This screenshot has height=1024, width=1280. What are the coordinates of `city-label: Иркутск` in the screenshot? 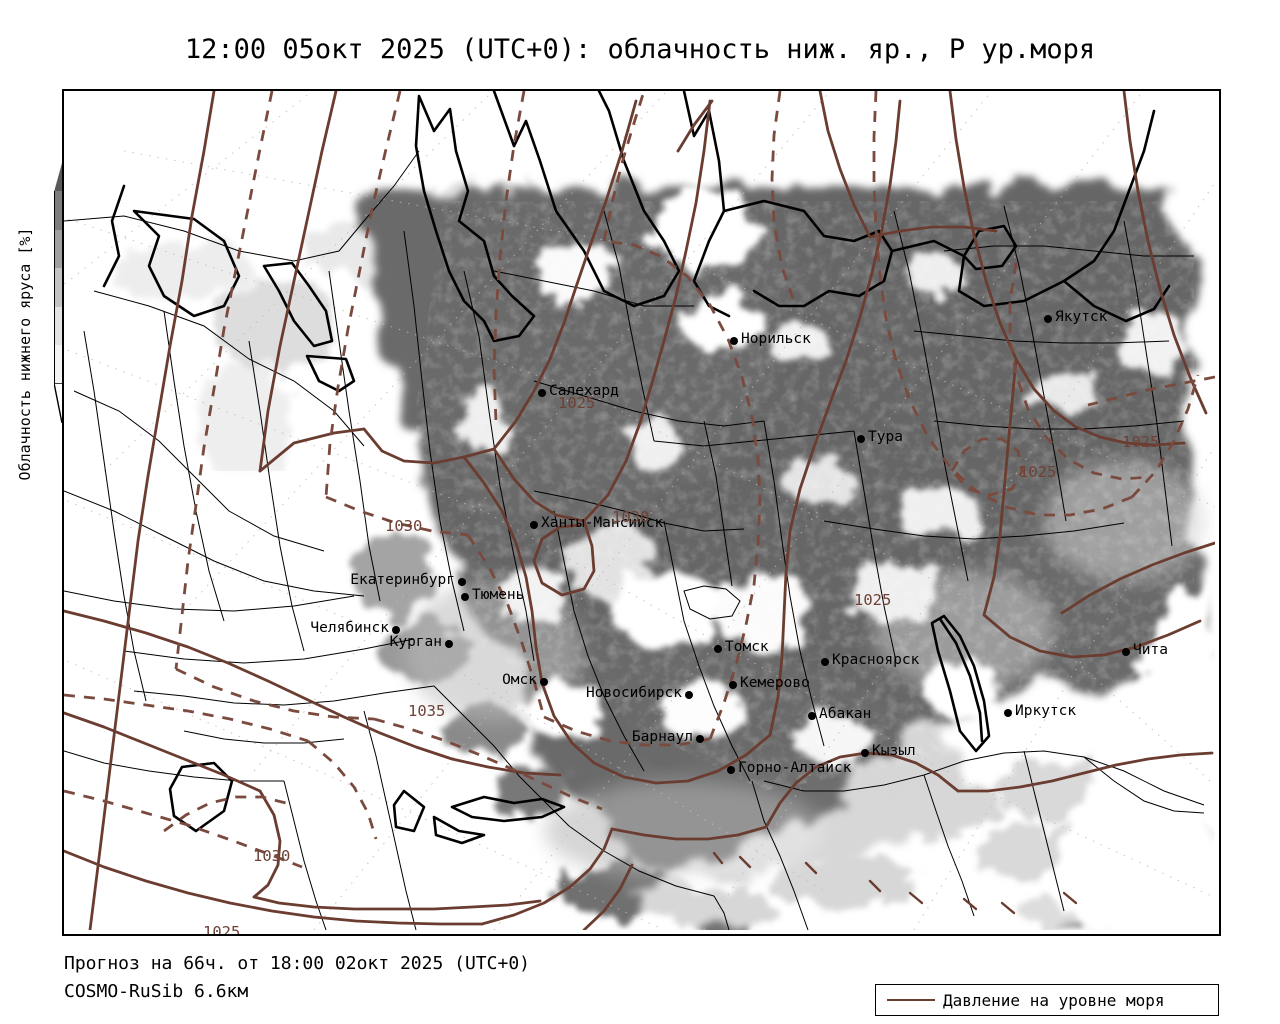 It's located at (1046, 711).